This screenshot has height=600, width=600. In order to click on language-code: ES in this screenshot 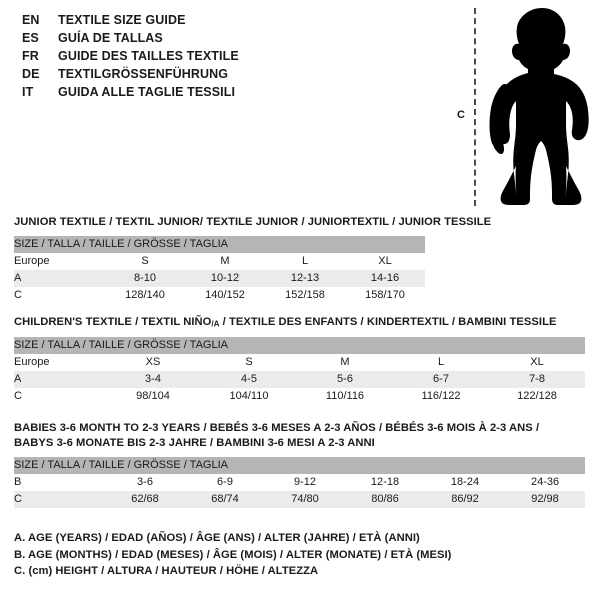, I will do `click(30, 38)`.